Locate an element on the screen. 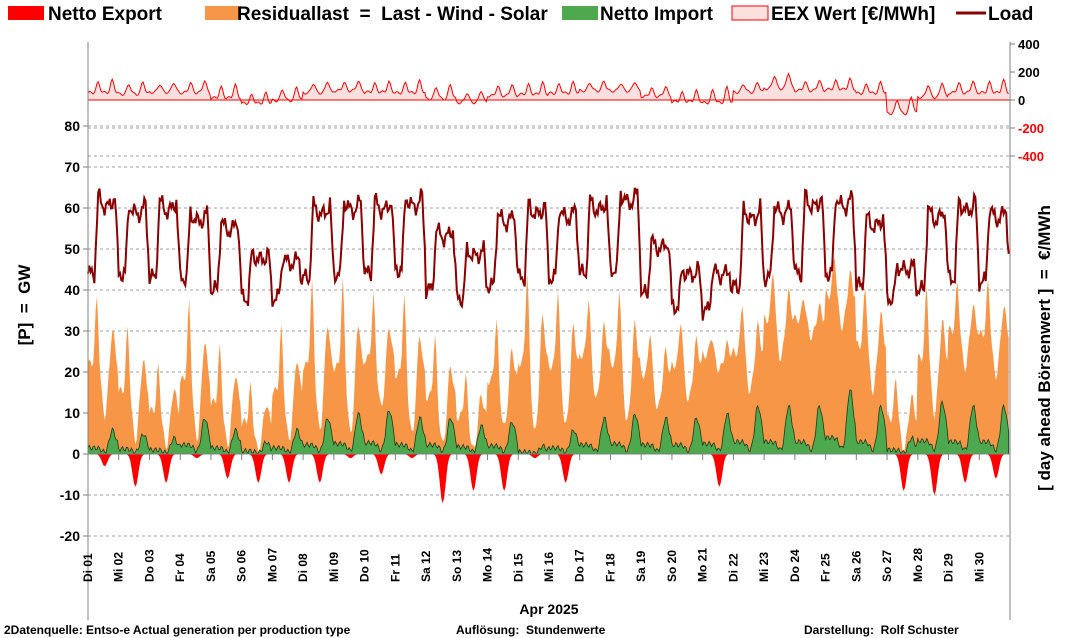  legend-label-residuallast: Residuallast = Last - Wind - Solar is located at coordinates (392, 14).